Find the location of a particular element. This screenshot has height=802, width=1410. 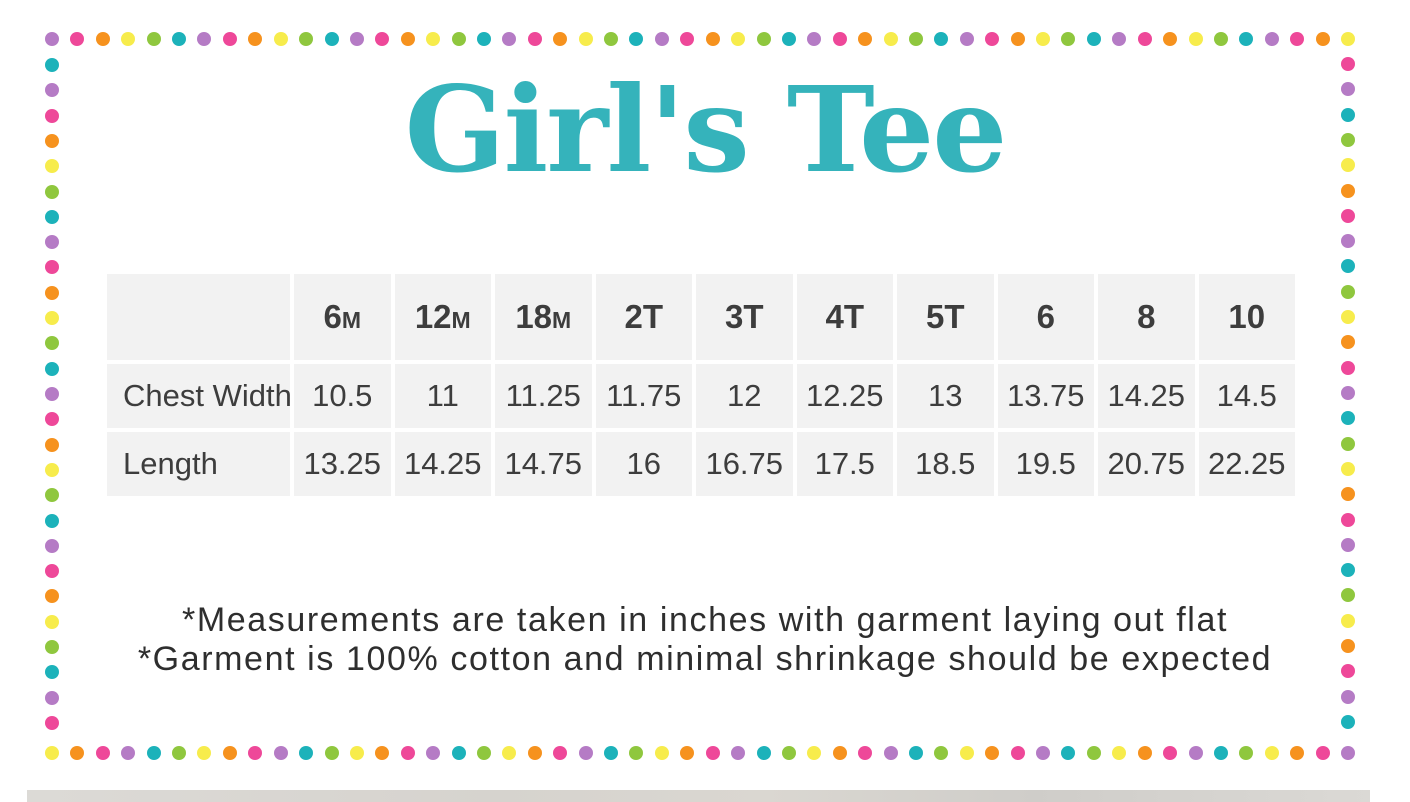

measurement-cell: 12 is located at coordinates (744, 396).